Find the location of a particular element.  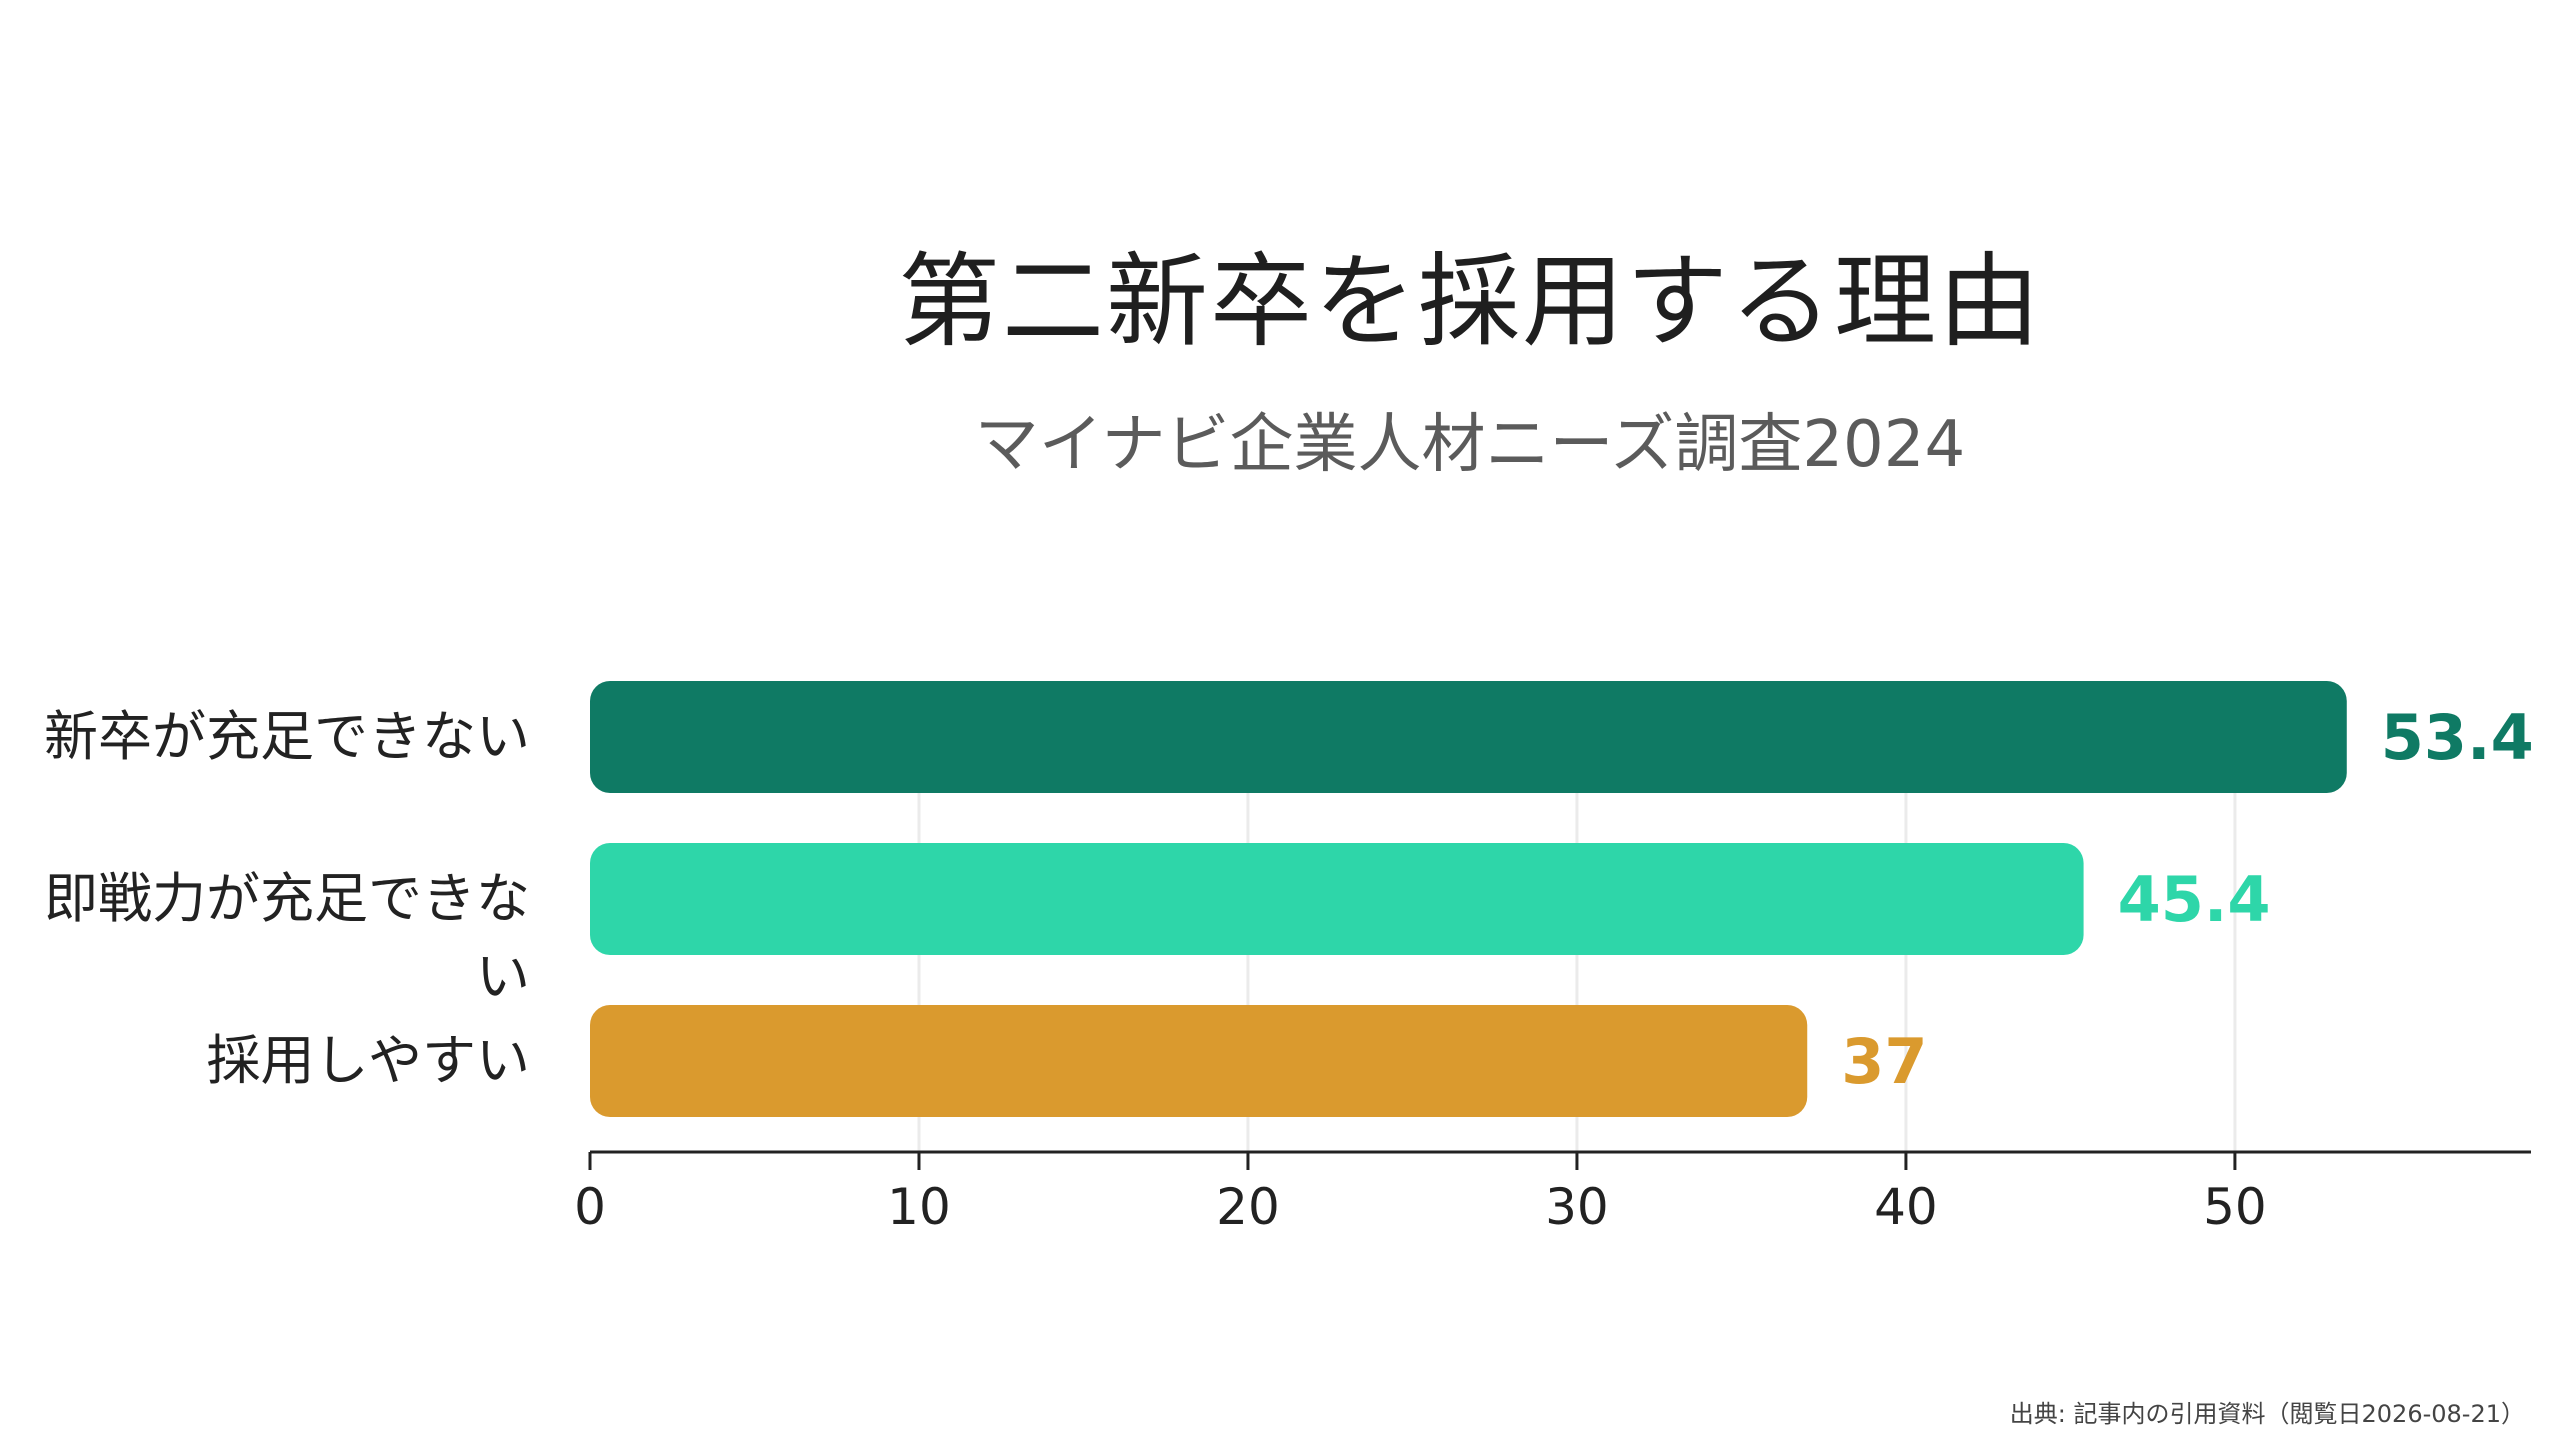

chart-subtitle: マイナビ企業人材ニーズ調査2024 is located at coordinates (1470, 445).